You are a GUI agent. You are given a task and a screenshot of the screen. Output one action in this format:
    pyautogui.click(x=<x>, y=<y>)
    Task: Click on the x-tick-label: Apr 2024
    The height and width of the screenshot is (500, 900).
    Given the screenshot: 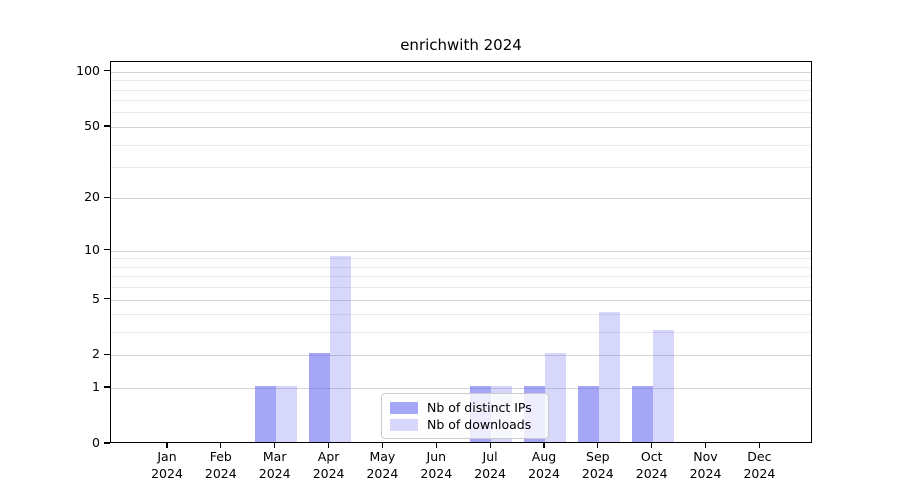 What is the action you would take?
    pyautogui.click(x=329, y=465)
    